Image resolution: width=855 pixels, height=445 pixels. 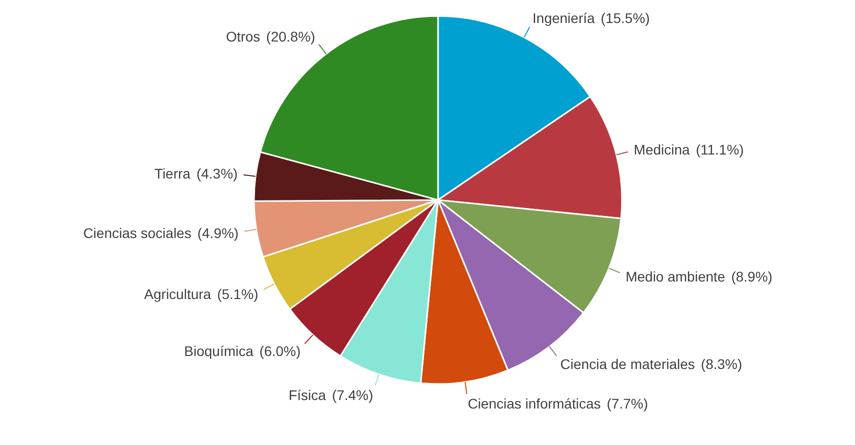 What do you see at coordinates (137, 232) in the screenshot?
I see `slice-label: Ciencias sociales` at bounding box center [137, 232].